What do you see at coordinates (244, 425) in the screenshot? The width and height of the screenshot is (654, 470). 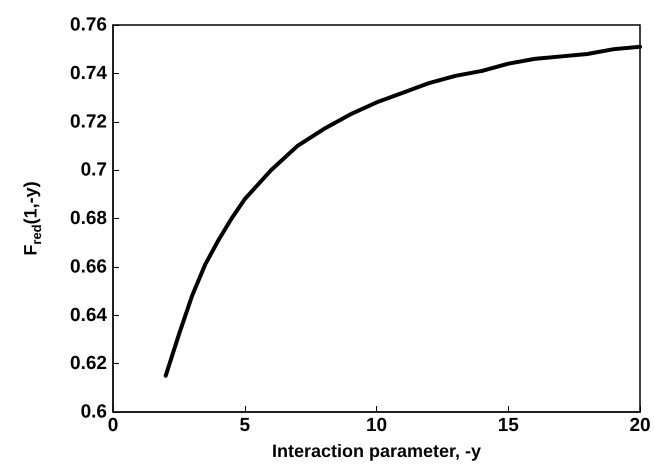 I see `x-tick-label: 5` at bounding box center [244, 425].